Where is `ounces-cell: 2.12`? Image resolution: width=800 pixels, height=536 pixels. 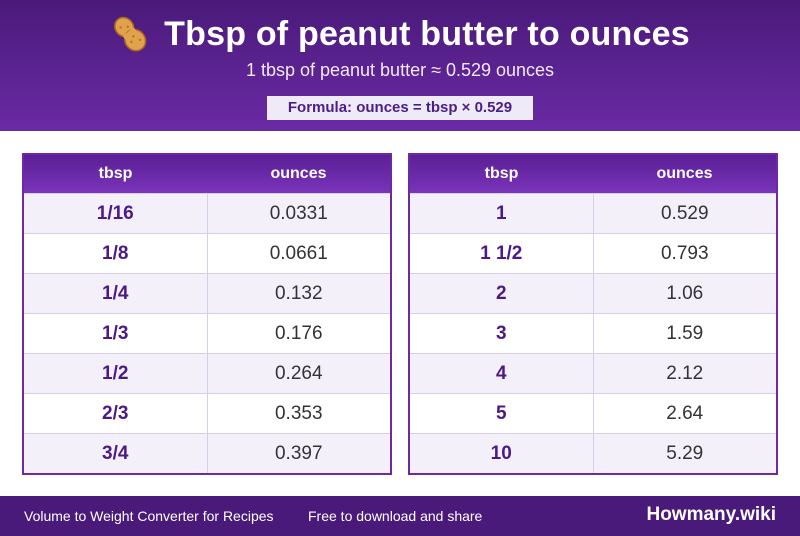 ounces-cell: 2.12 is located at coordinates (685, 373).